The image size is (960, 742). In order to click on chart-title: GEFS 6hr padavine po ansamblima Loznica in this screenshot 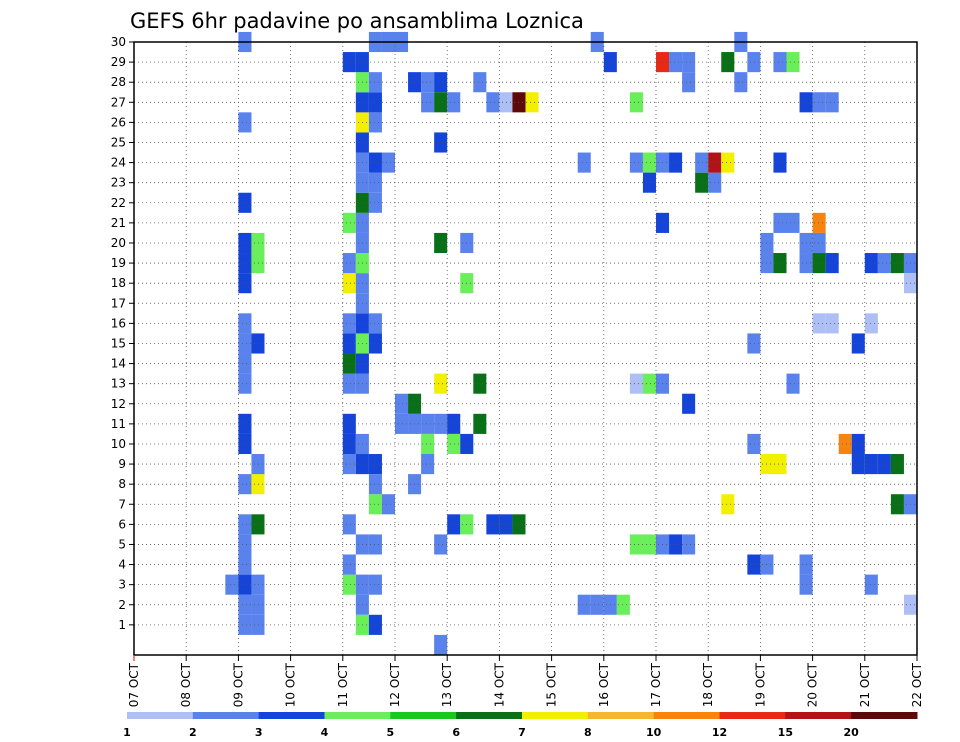, I will do `click(357, 21)`.